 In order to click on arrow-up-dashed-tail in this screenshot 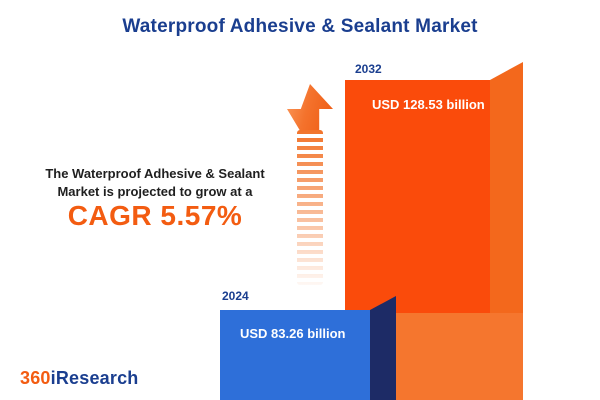, I will do `click(310, 207)`.